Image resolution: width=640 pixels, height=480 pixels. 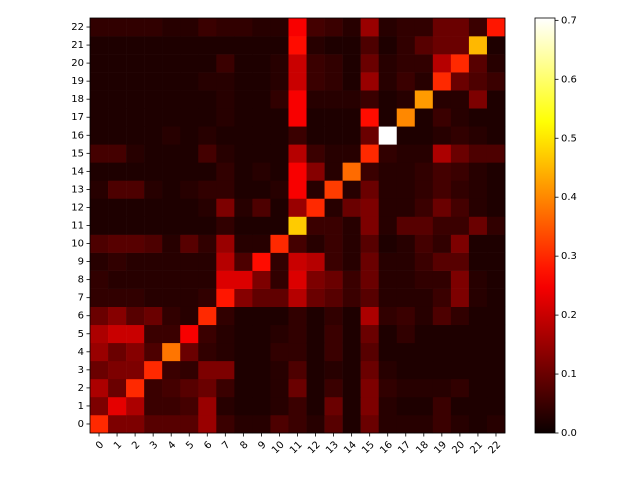 What do you see at coordinates (81, 298) in the screenshot?
I see `y-tick-label: 7` at bounding box center [81, 298].